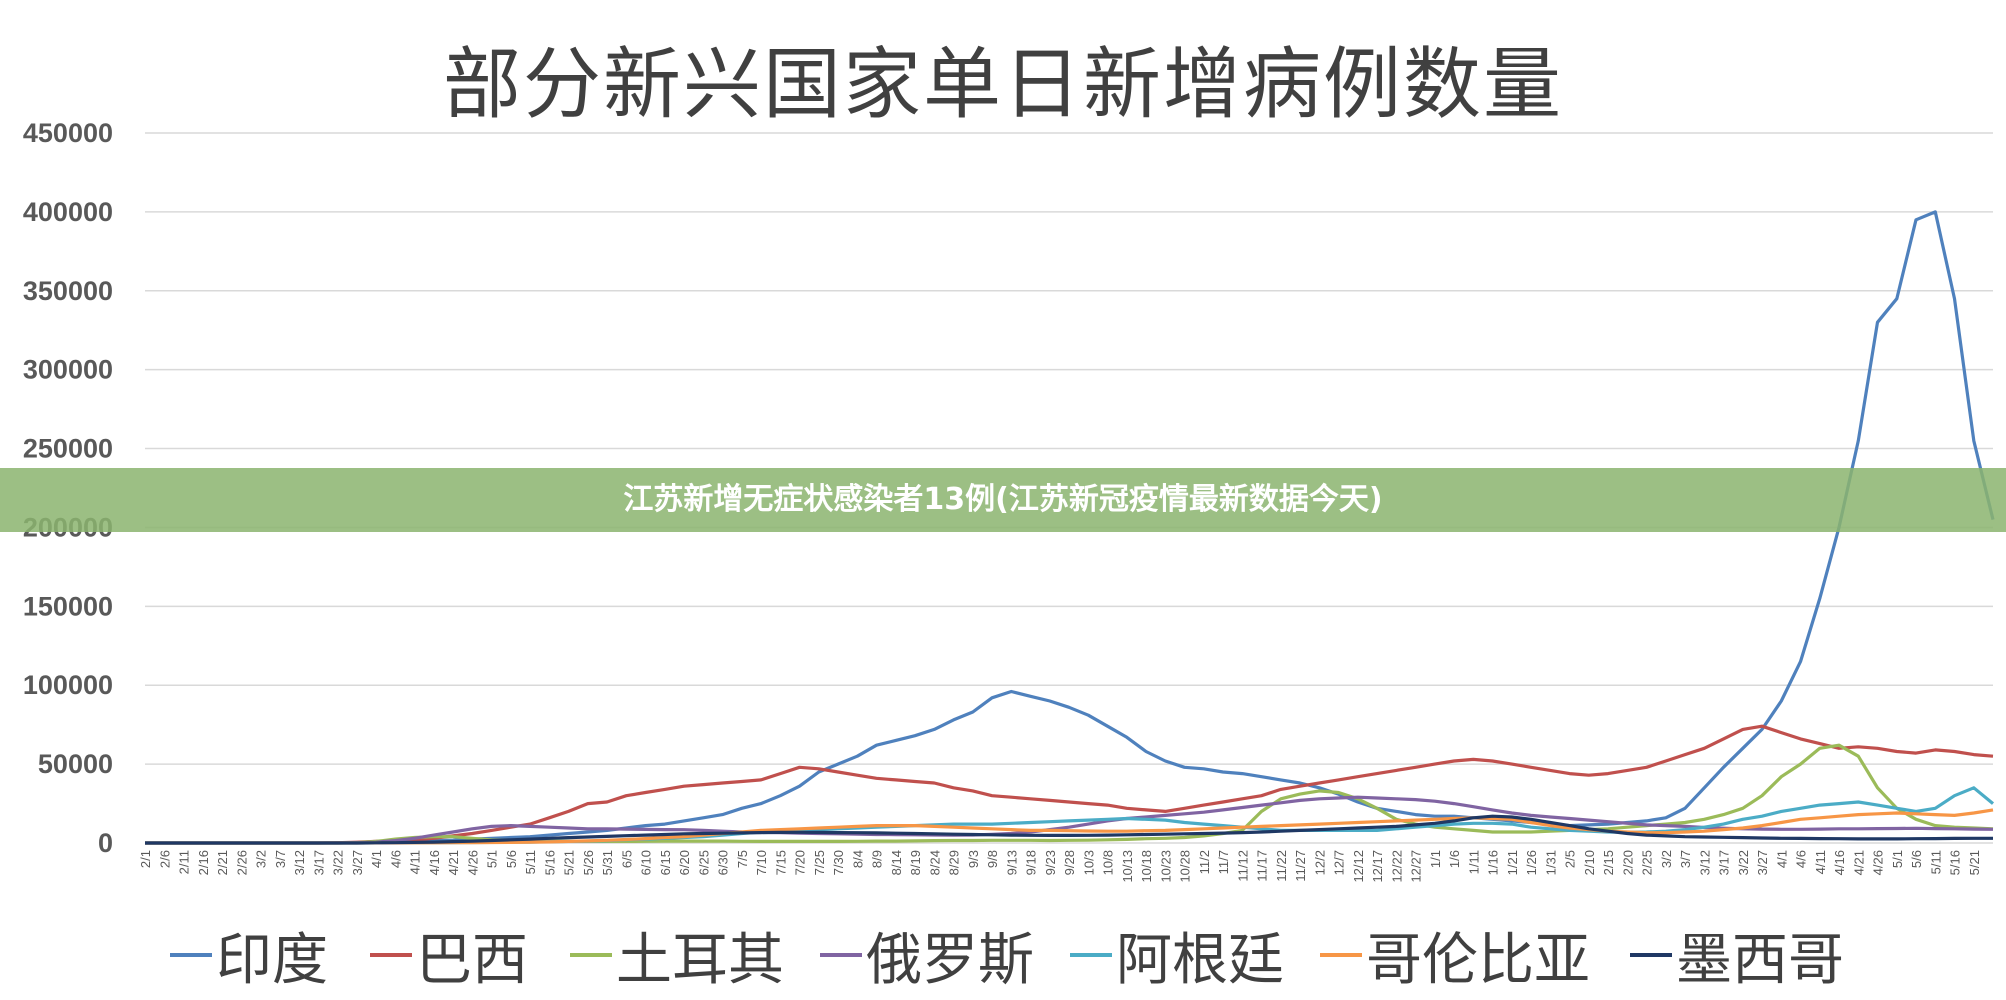 The image size is (2006, 1000). What do you see at coordinates (1088, 862) in the screenshot?
I see `x-tick-label: 10/3` at bounding box center [1088, 862].